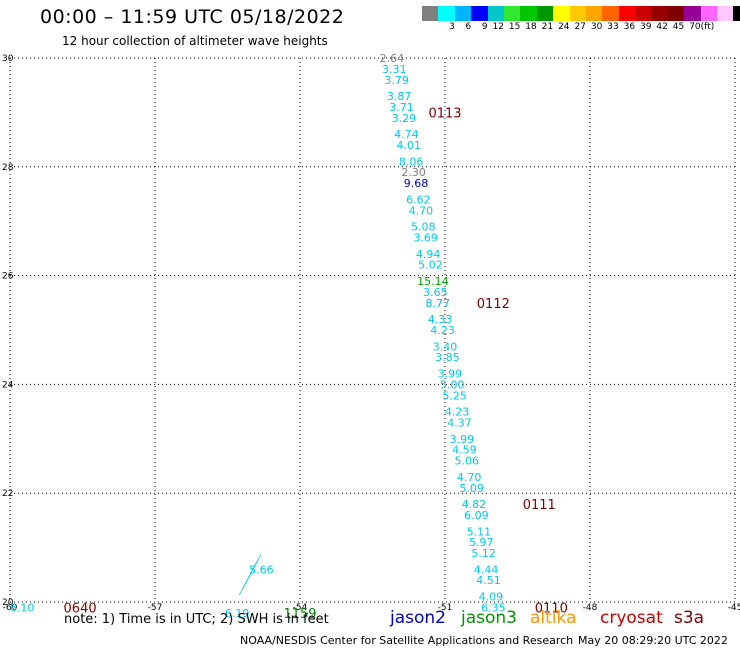 The width and height of the screenshot is (740, 650). I want to click on color-scale-label: 42, so click(662, 27).